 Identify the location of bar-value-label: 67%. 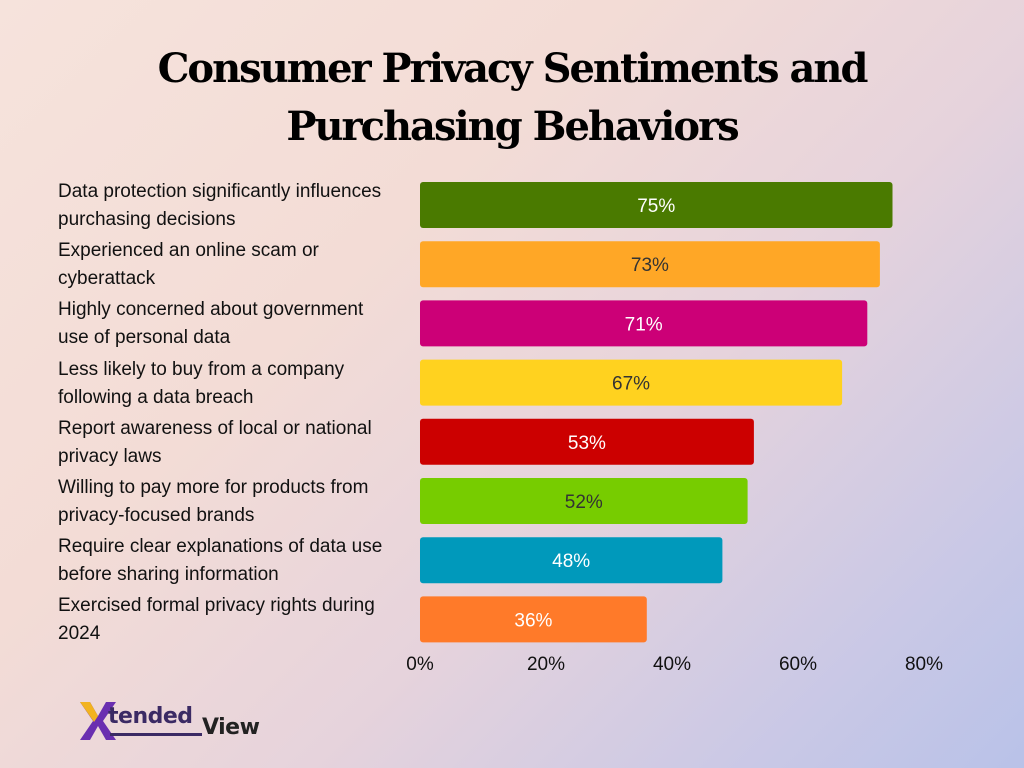
(631, 384).